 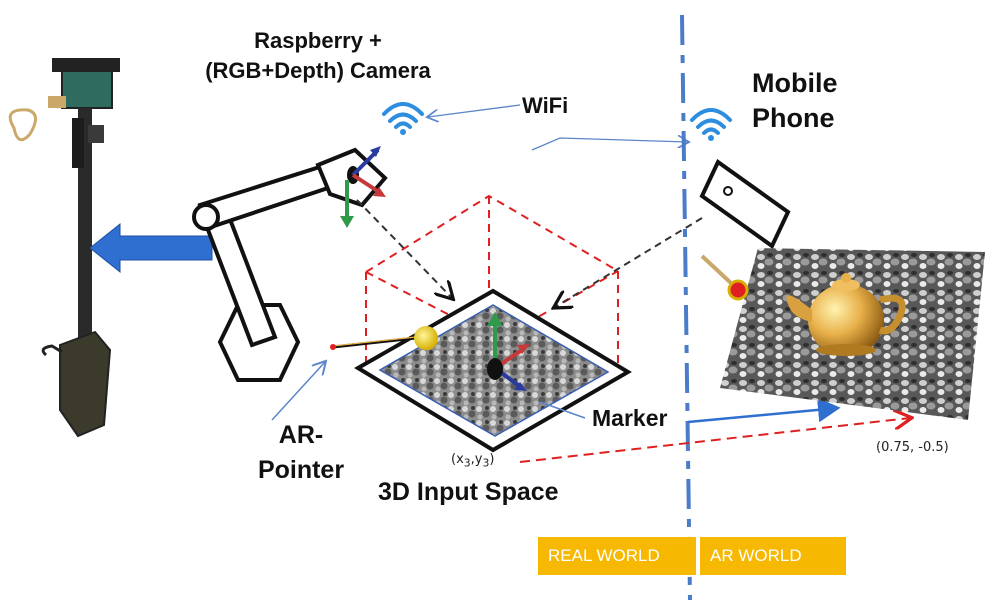 I want to click on camera-stand-photo, so click(x=64, y=248).